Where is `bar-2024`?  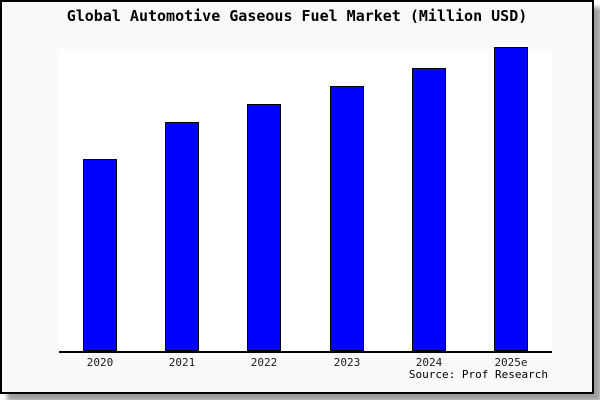
bar-2024 is located at coordinates (429, 209).